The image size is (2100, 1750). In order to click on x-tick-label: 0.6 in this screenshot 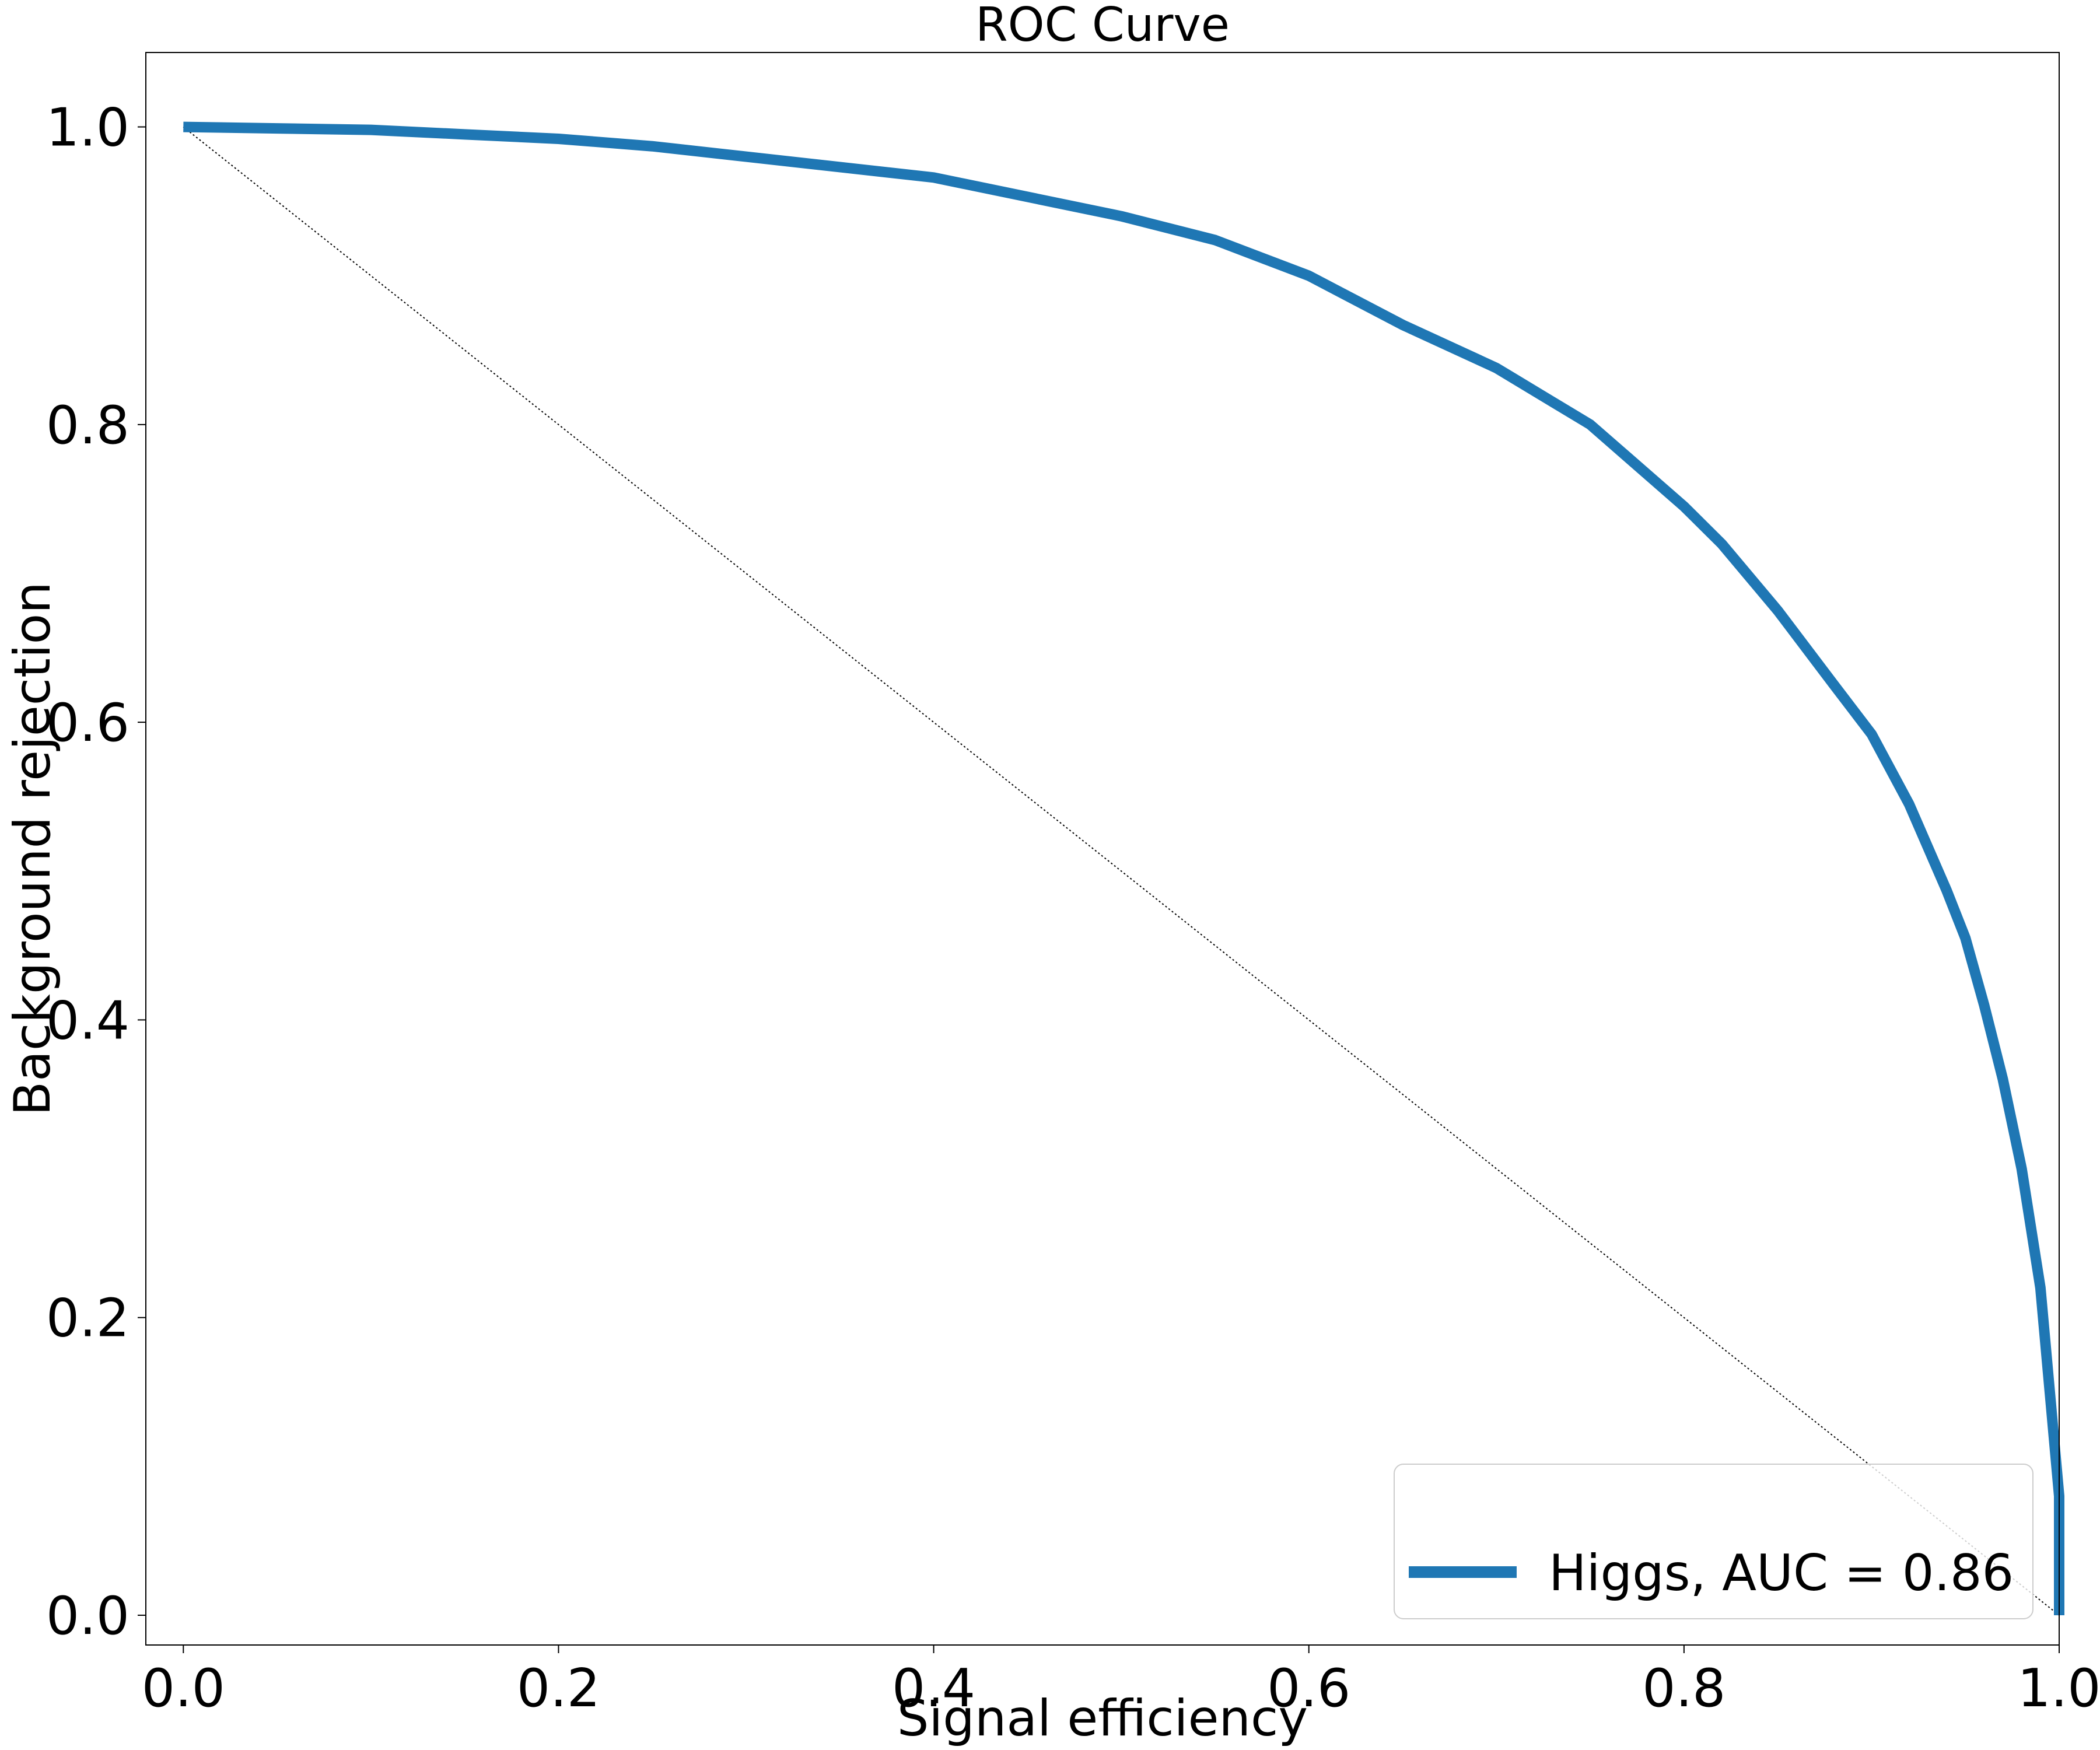, I will do `click(1308, 1688)`.